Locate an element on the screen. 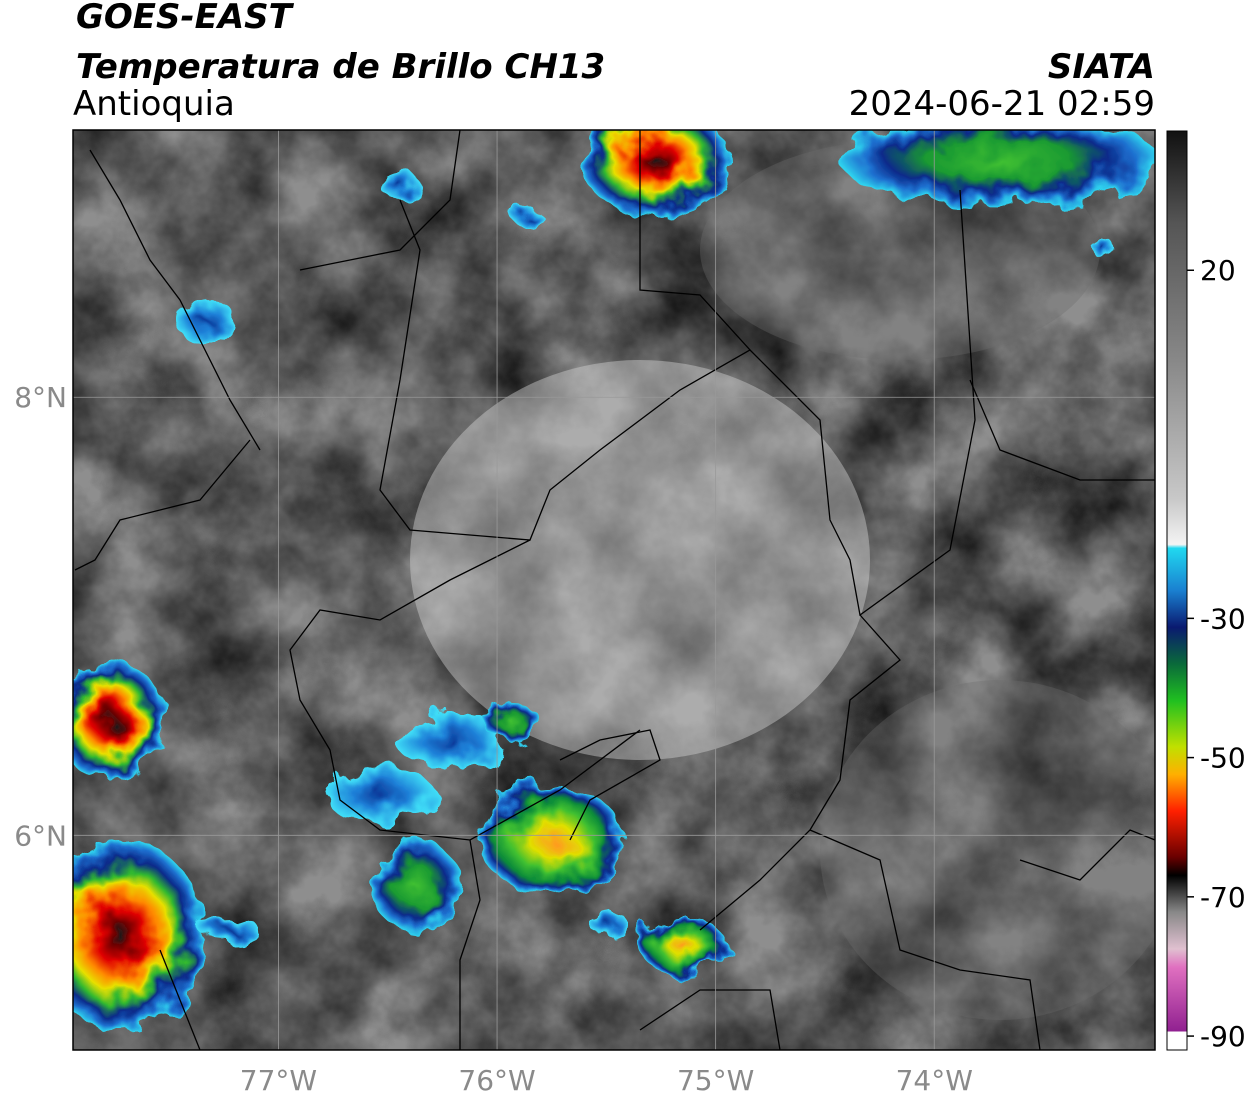 The height and width of the screenshot is (1099, 1252). colorbar is located at coordinates (1177, 590).